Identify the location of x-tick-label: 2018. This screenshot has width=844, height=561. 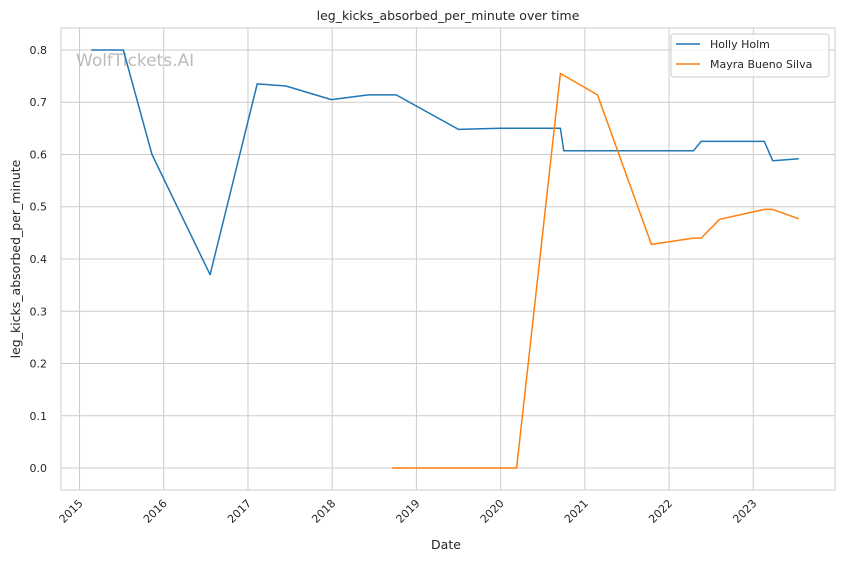
(323, 511).